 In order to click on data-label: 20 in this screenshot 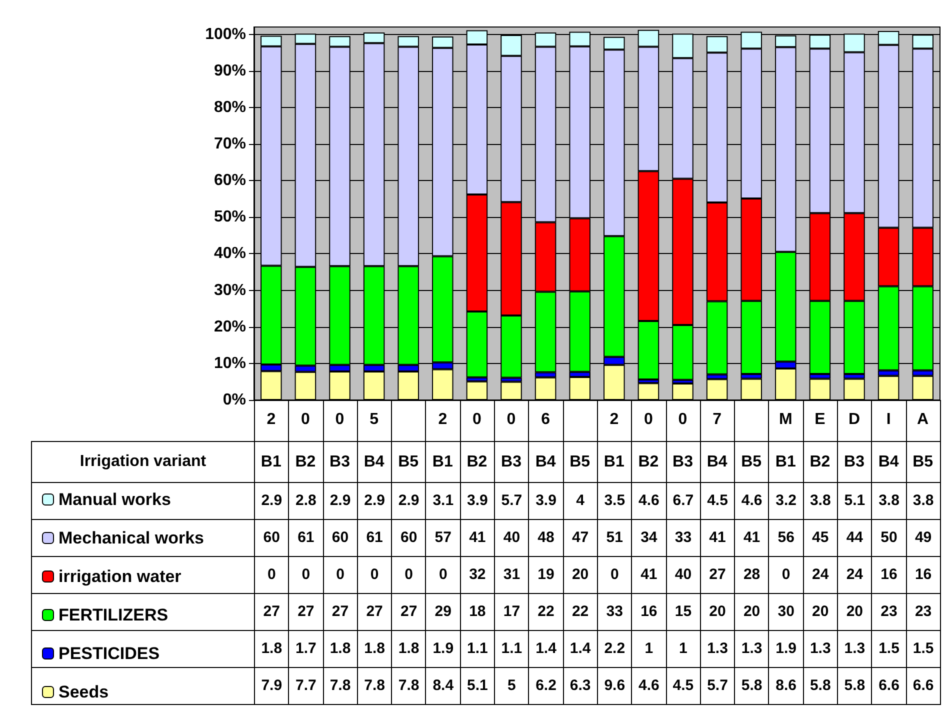, I will do `click(580, 574)`.